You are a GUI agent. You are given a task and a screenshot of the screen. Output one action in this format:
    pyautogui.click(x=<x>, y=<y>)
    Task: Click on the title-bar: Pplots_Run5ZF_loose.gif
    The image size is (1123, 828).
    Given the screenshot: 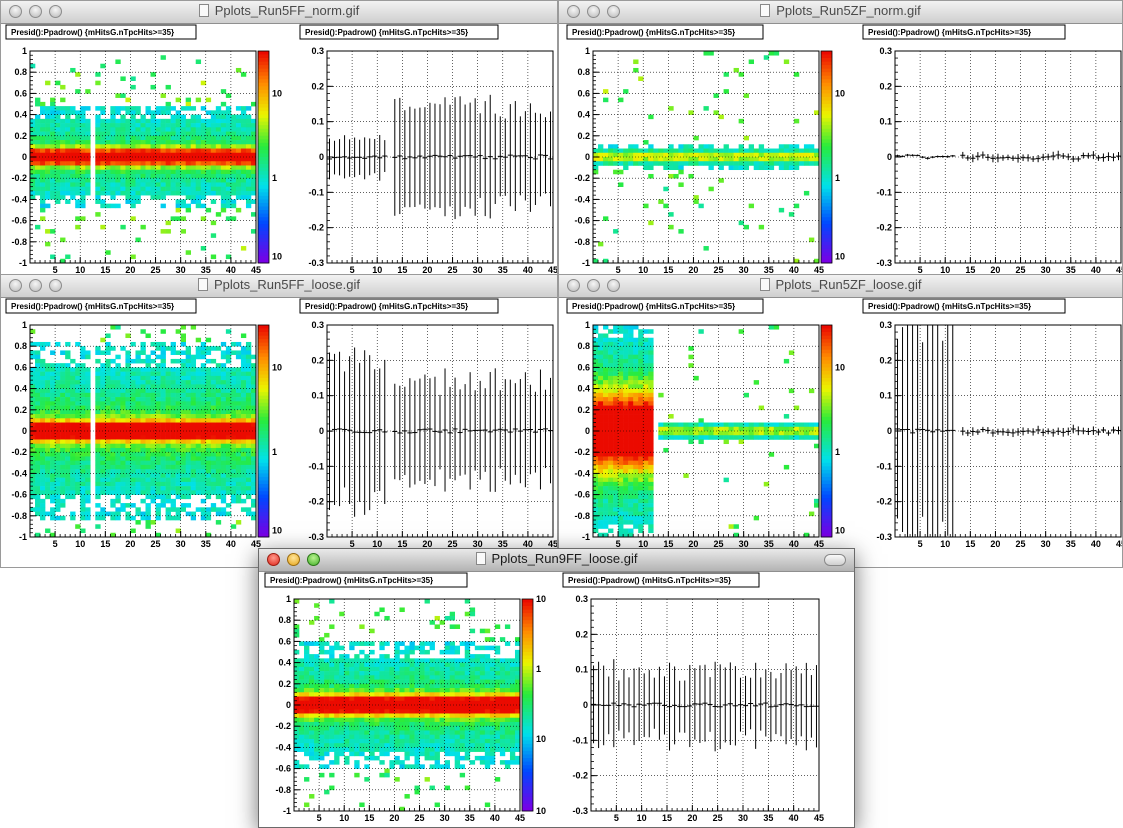 What is the action you would take?
    pyautogui.click(x=840, y=286)
    